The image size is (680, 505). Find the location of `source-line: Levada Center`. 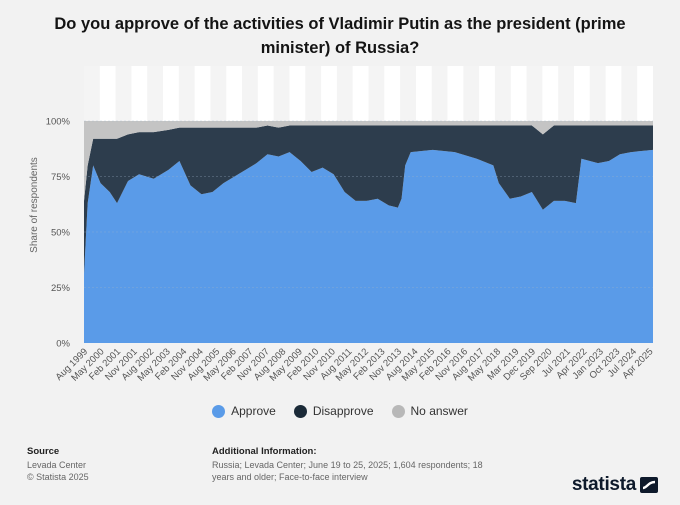

source-line: Levada Center is located at coordinates (58, 465).